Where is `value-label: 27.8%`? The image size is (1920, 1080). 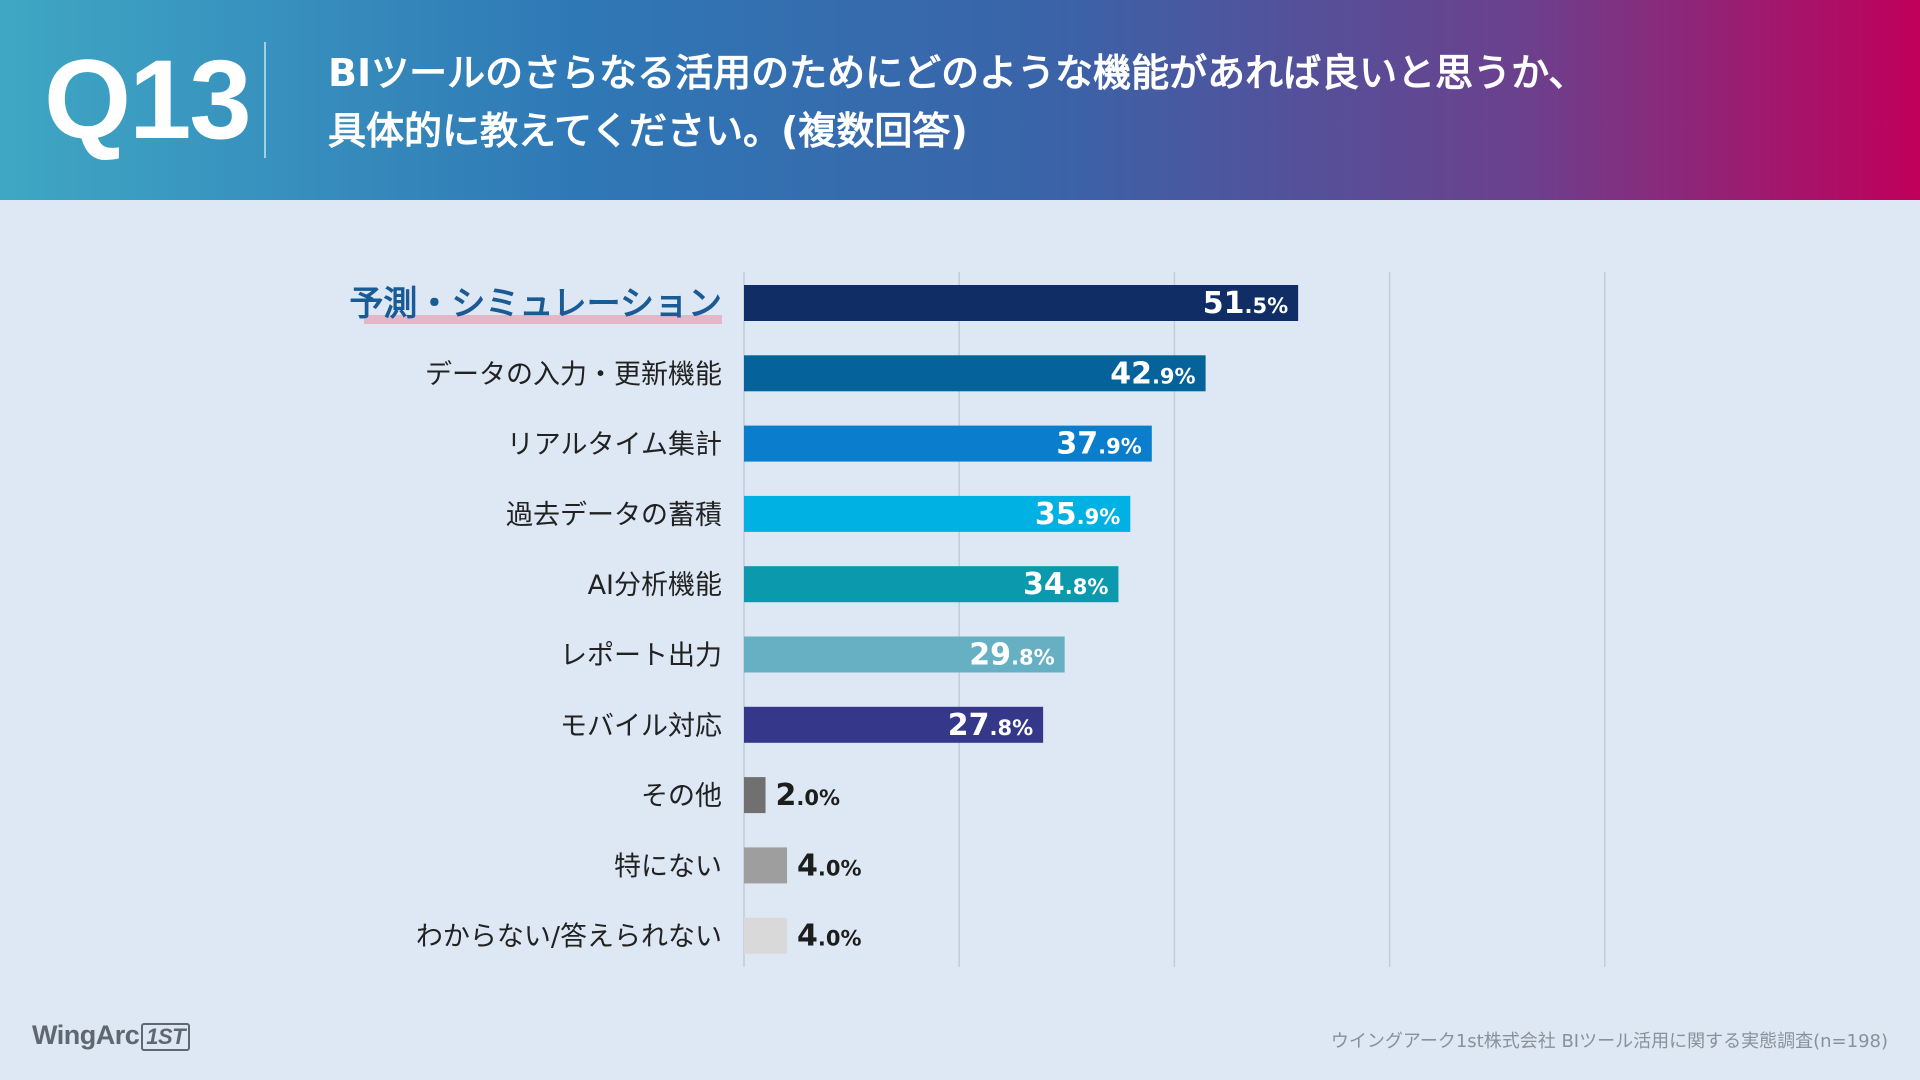
value-label: 27.8% is located at coordinates (990, 725).